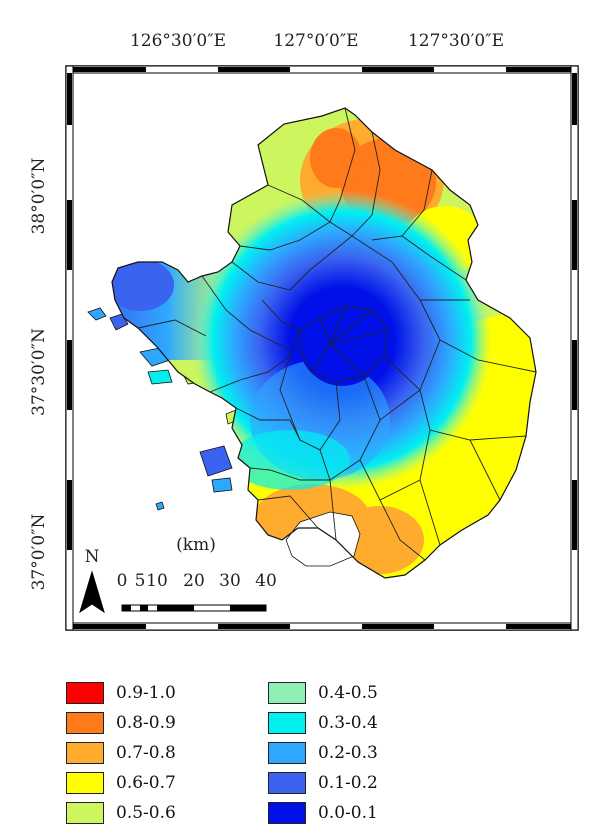  Describe the element at coordinates (140, 581) in the screenshot. I see `scale-tick-5: 5` at that location.